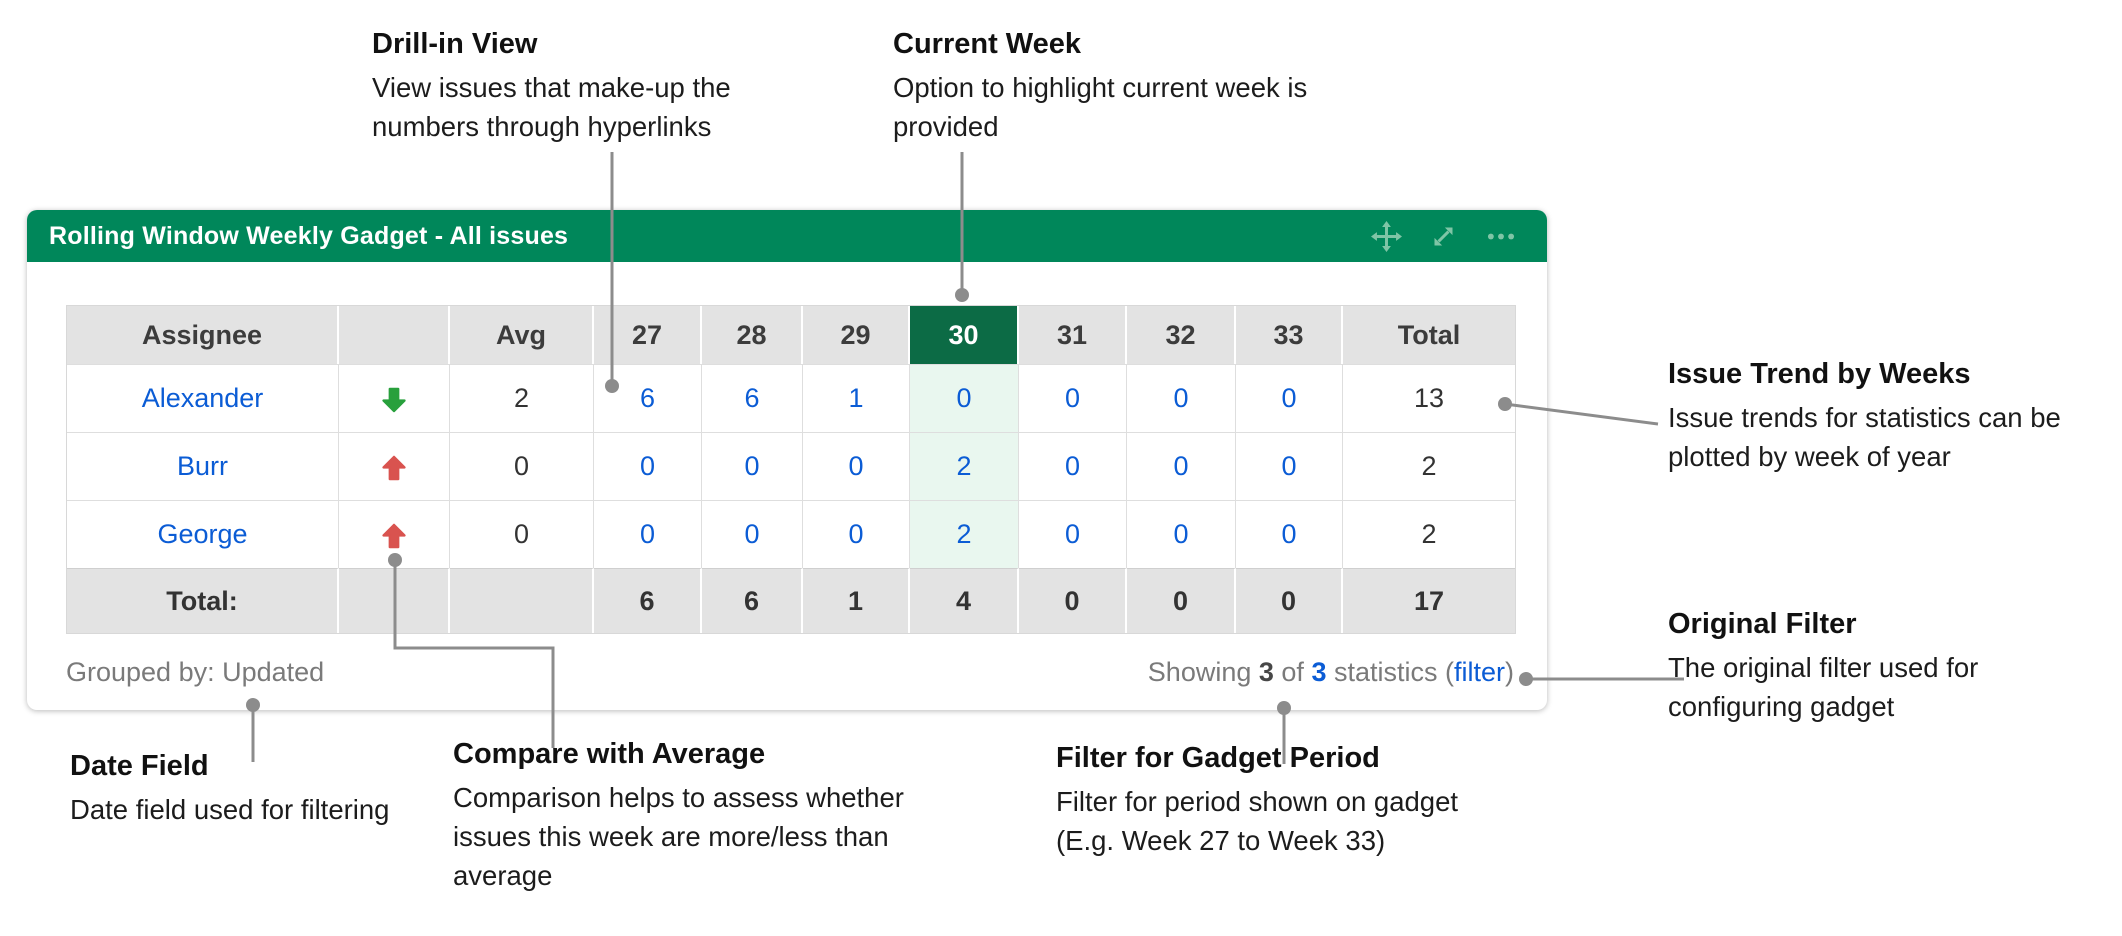  What do you see at coordinates (394, 400) in the screenshot?
I see `trend-down-icon` at bounding box center [394, 400].